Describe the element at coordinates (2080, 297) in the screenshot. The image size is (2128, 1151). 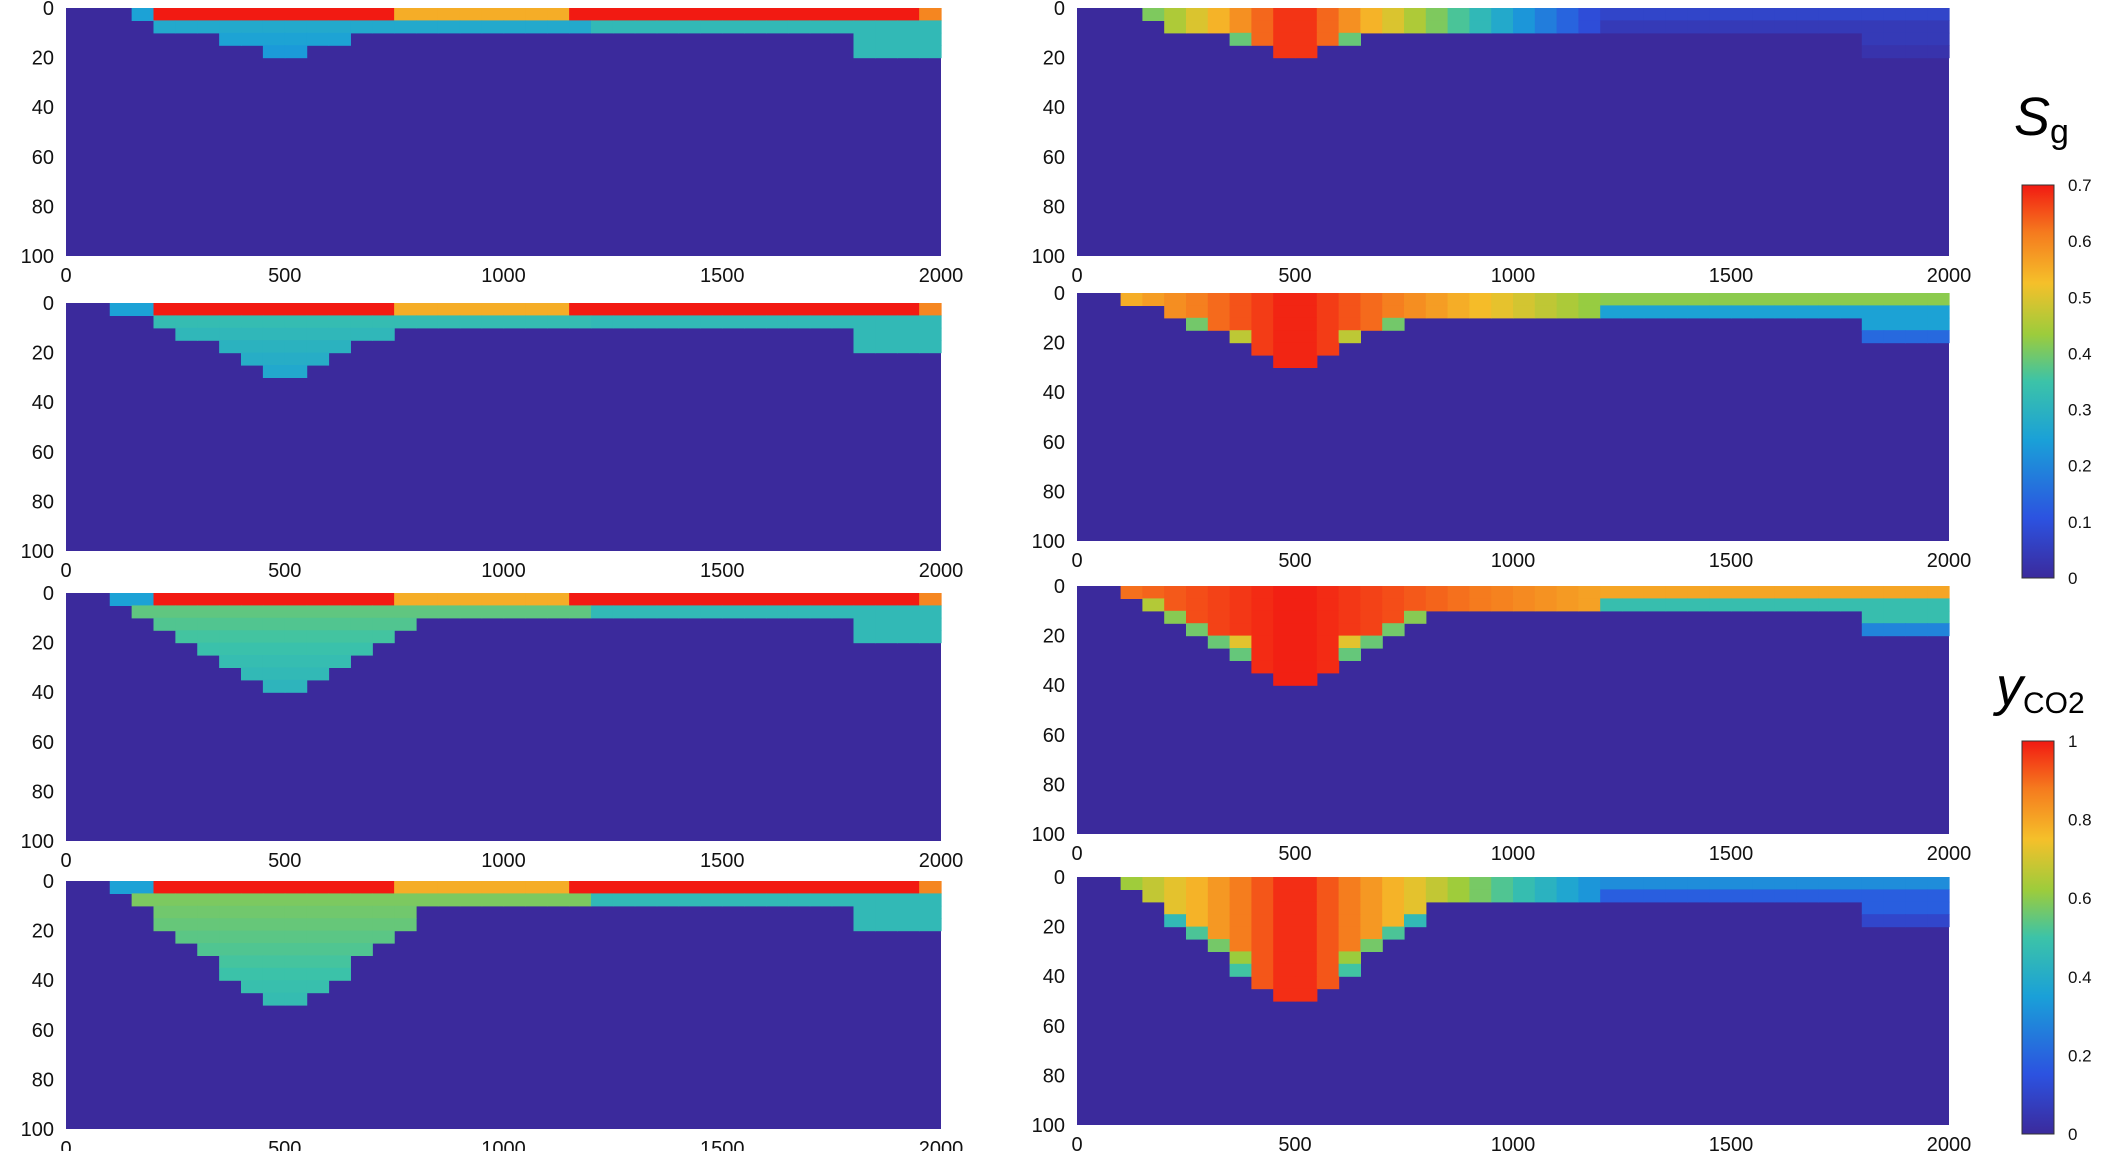
I see `colorbar-tick-label: 0.5` at that location.